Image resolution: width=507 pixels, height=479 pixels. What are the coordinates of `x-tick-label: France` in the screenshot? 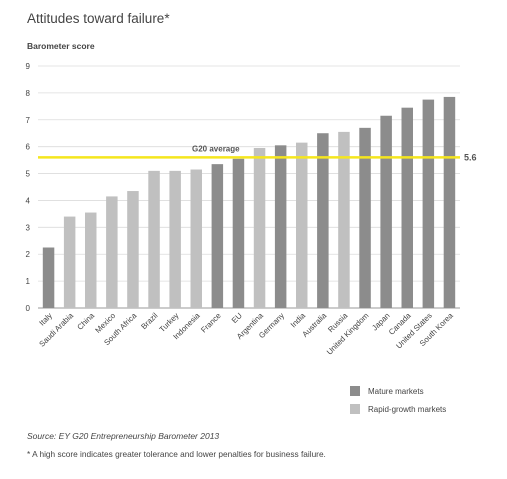 It's located at (211, 323).